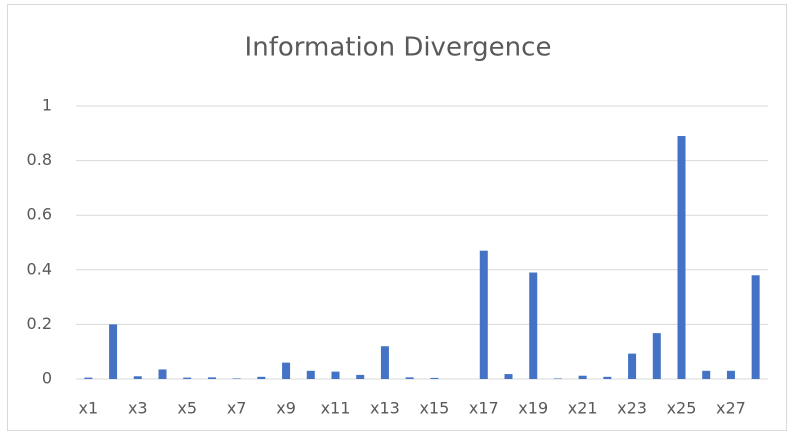 This screenshot has height=435, width=792. I want to click on x-tick-label: x3, so click(138, 408).